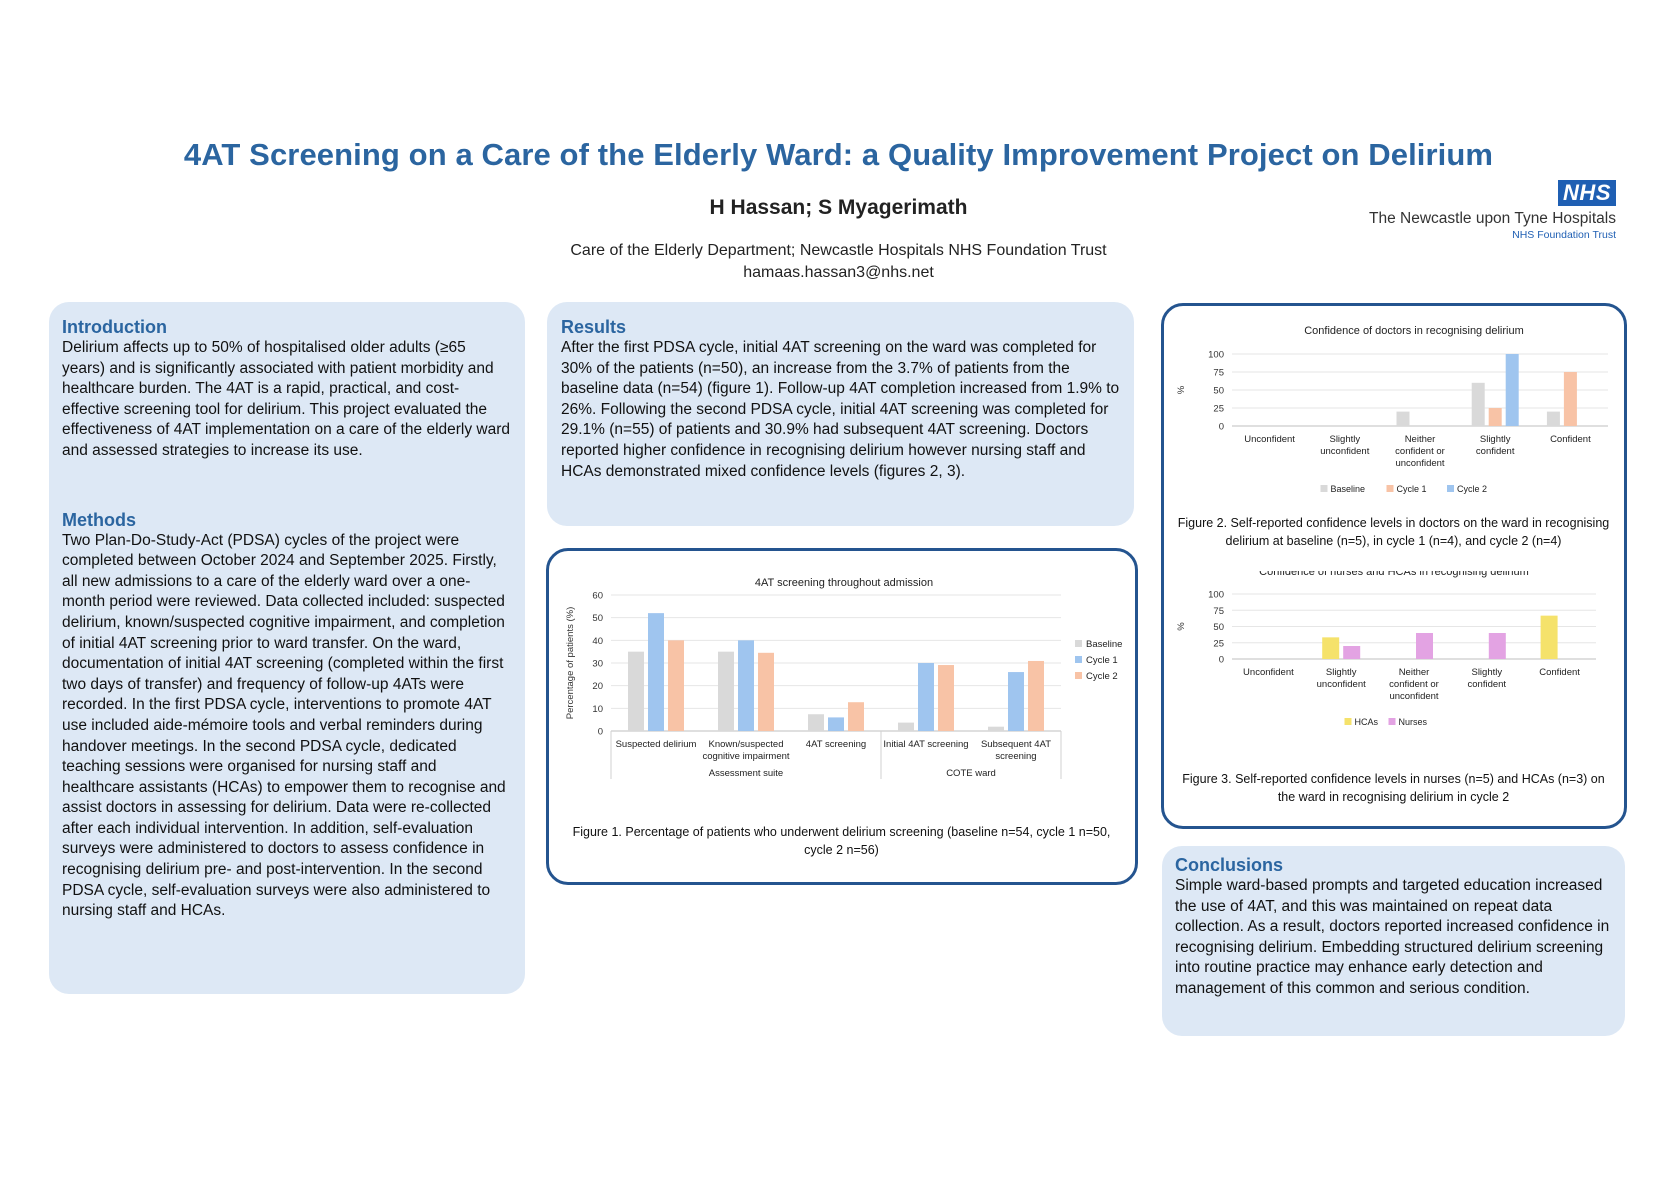 This screenshot has height=1186, width=1677. Describe the element at coordinates (925, 744) in the screenshot. I see `x-tick-label: Initial 4AT screening` at that location.